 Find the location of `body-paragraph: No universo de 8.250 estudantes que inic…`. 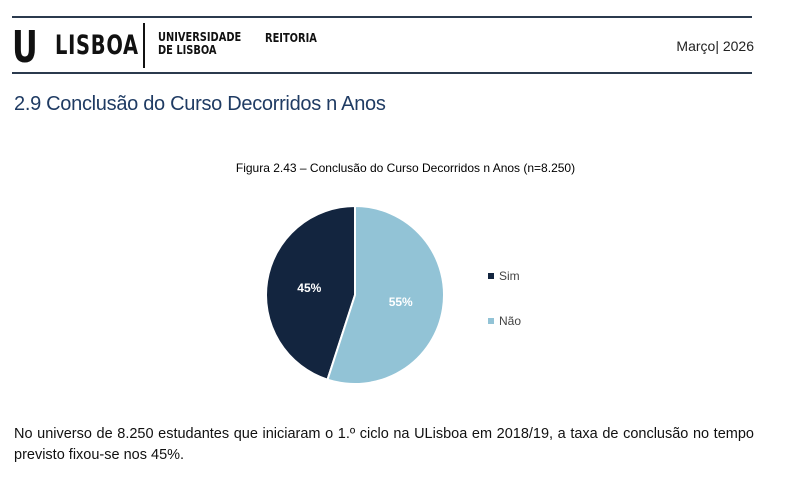

body-paragraph: No universo de 8.250 estudantes que inic… is located at coordinates (384, 444).